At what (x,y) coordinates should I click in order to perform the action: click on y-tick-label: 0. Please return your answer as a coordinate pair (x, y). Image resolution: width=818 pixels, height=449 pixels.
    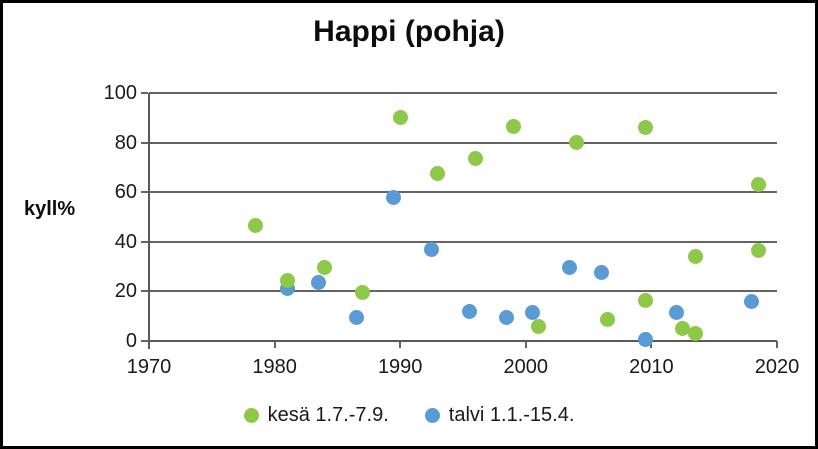
    Looking at the image, I should click on (131, 341).